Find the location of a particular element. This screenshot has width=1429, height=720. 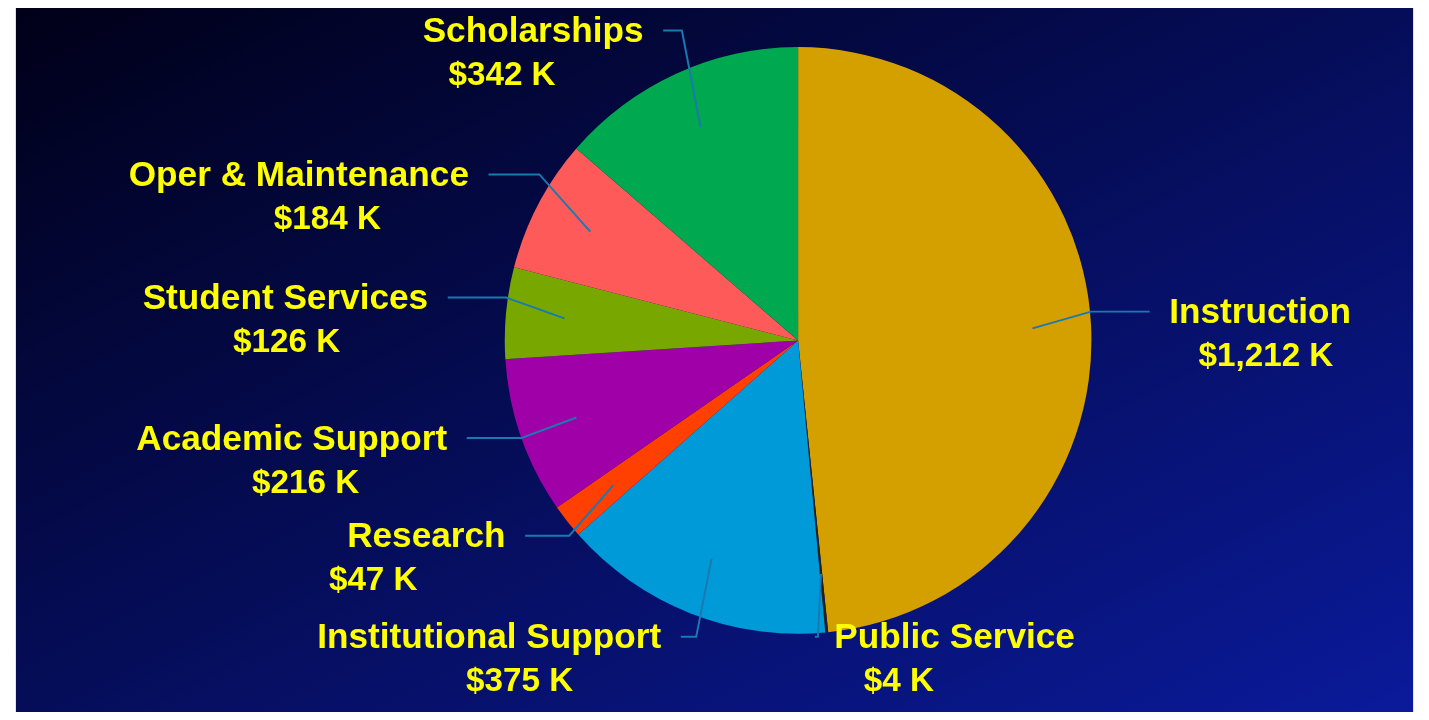

slice-label: Instruction is located at coordinates (1260, 311).